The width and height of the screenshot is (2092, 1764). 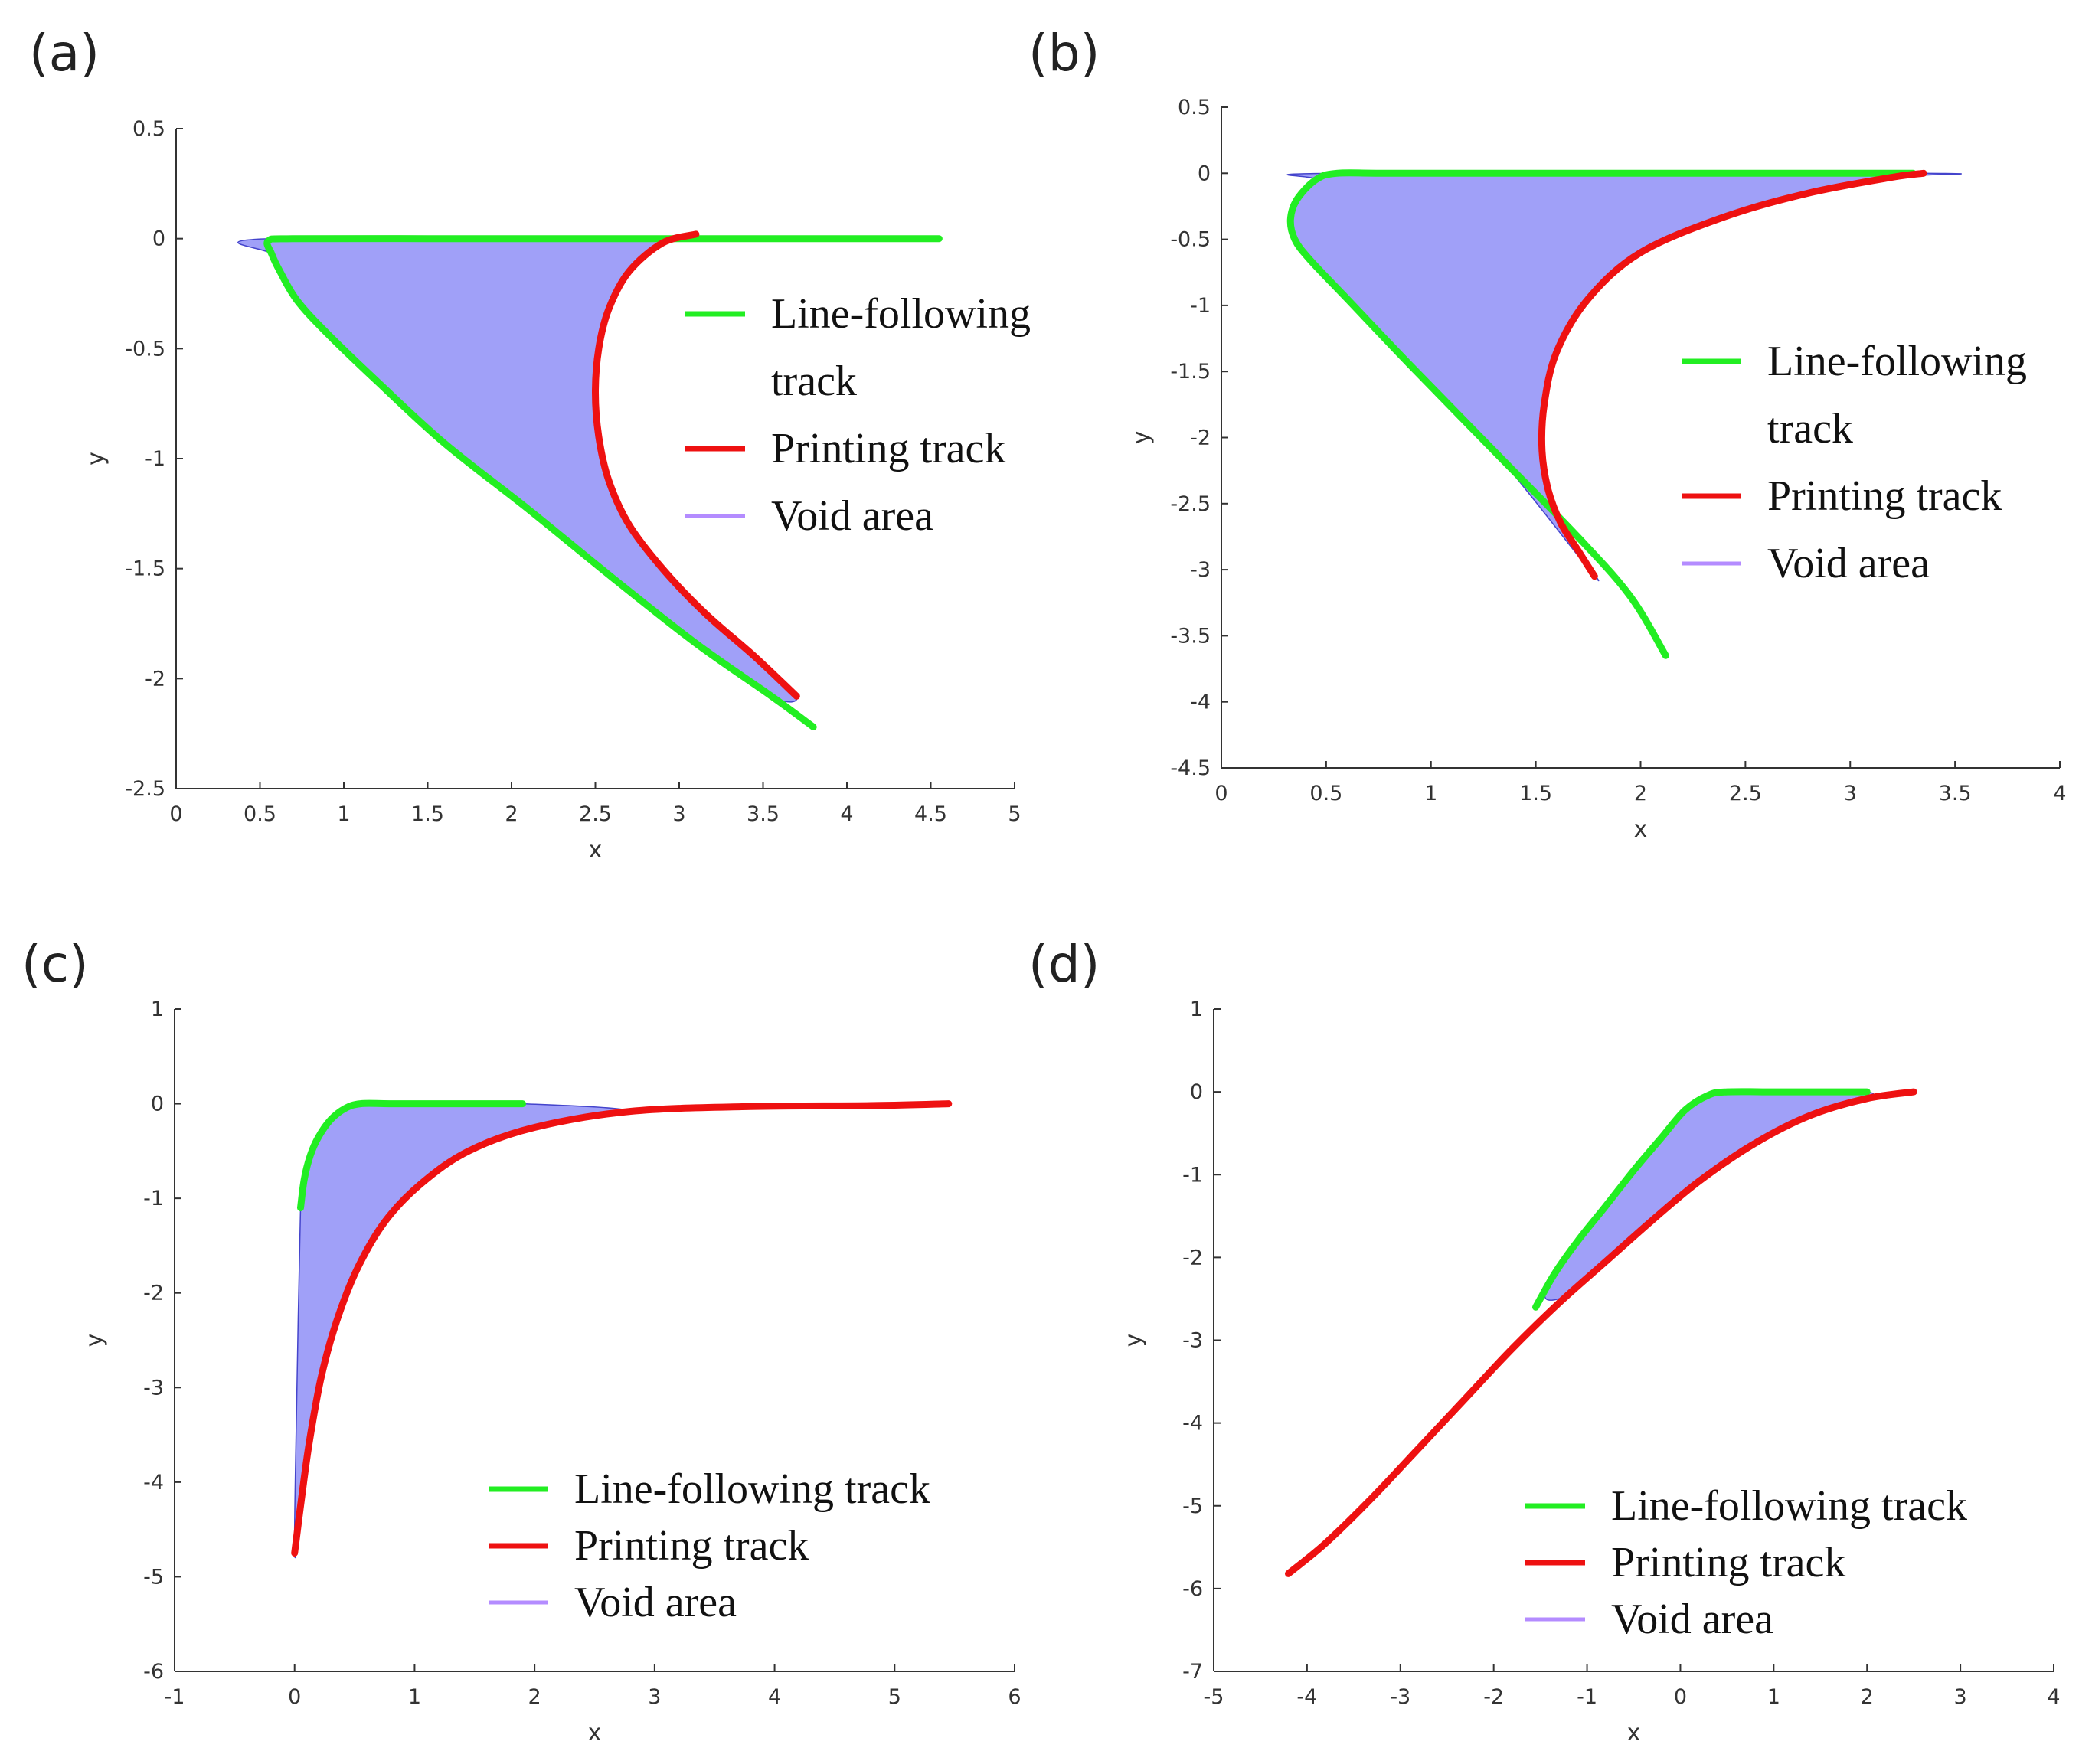 I want to click on y-tick-label: -4.5, so click(x=1190, y=768).